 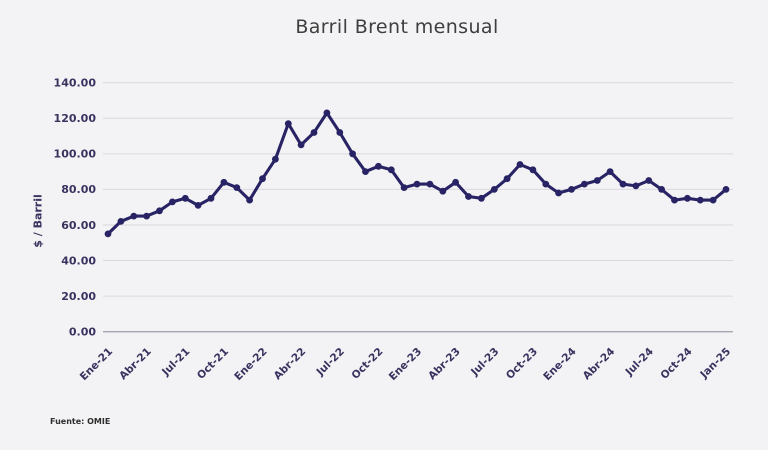 I want to click on source-note: Fuente: OMIE, so click(x=80, y=421).